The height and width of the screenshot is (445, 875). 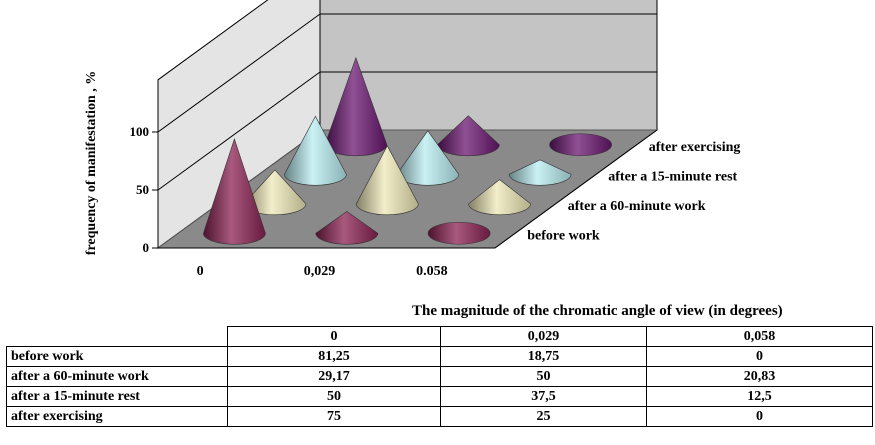 I want to click on table-cell: 37,5, so click(x=543, y=396).